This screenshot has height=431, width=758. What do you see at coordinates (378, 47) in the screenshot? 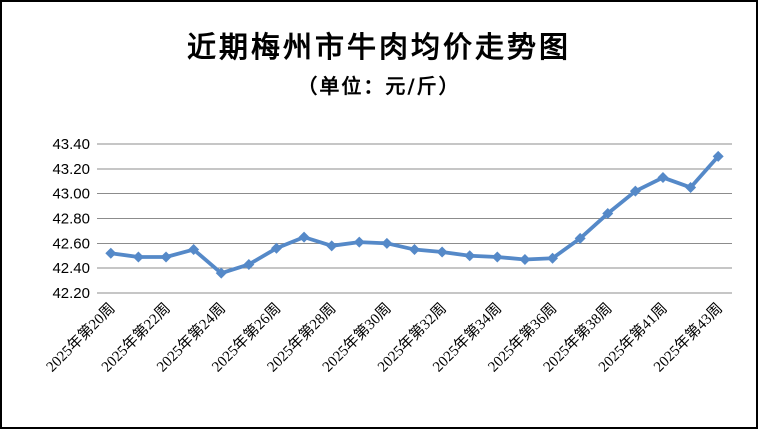
I see `chart-title: 近期梅州市牛肉均价走势图` at bounding box center [378, 47].